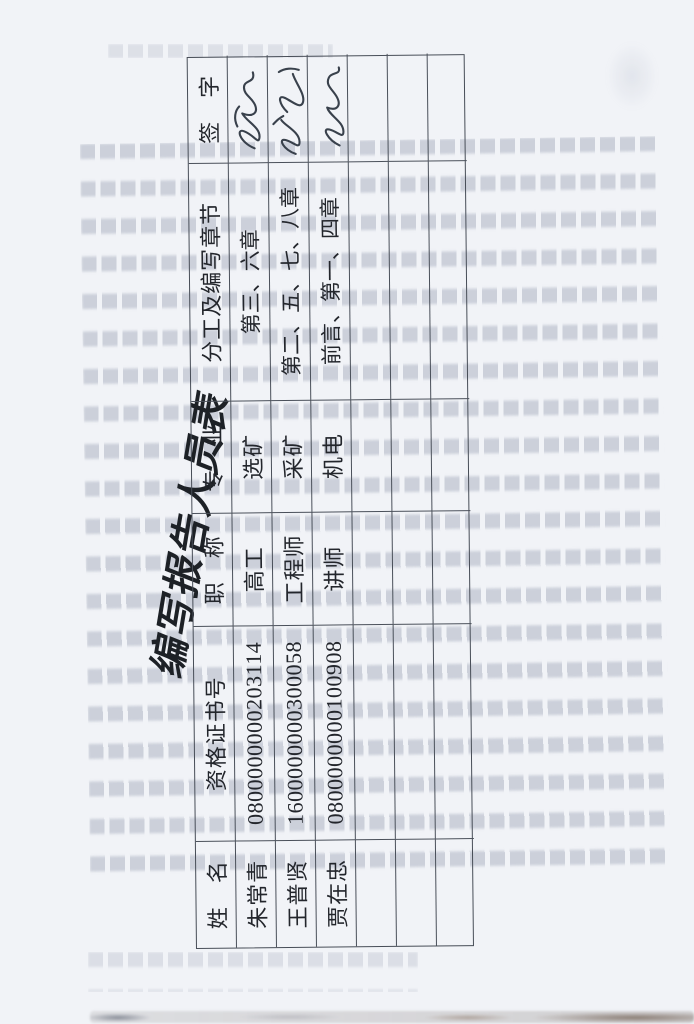  Describe the element at coordinates (210, 281) in the screenshot. I see `col-header-chapters: 分工及编写章节` at that location.